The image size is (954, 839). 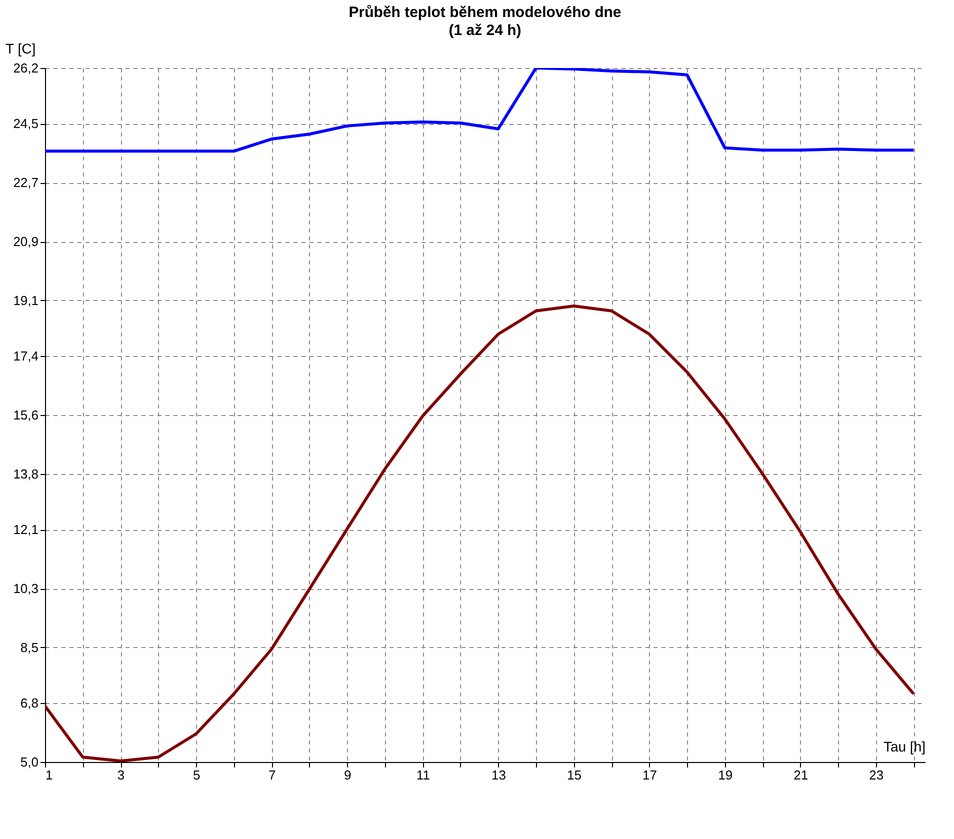 I want to click on x-tick-label: 5, so click(x=196, y=775).